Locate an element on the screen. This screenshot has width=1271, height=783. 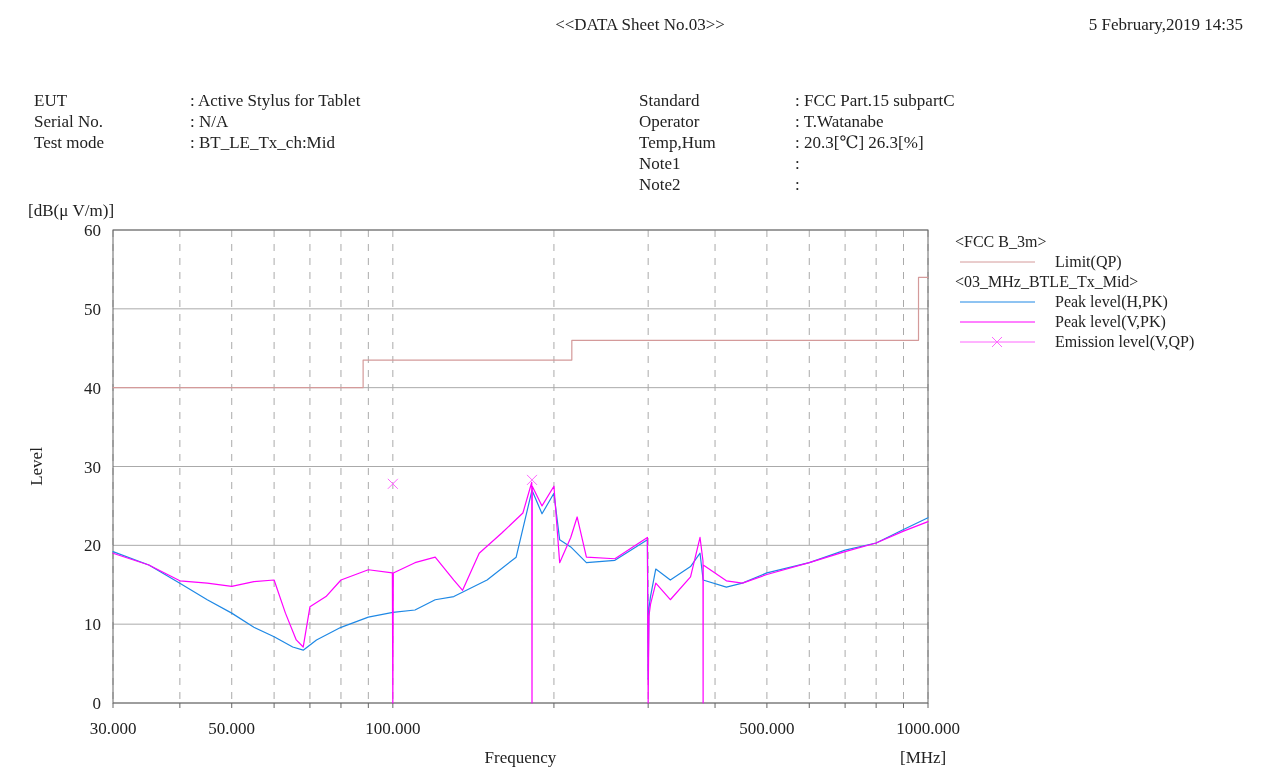
legend-label: Emission level(V,QP) is located at coordinates (1125, 342).